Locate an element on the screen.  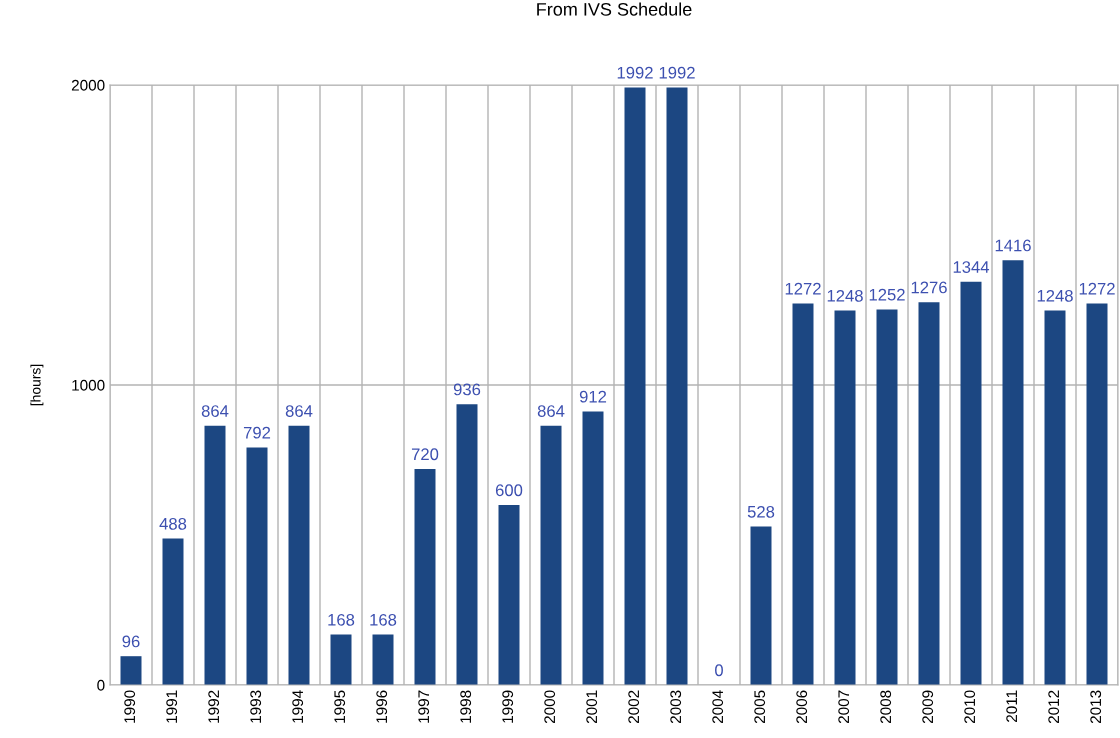
data-label: 0 is located at coordinates (719, 670).